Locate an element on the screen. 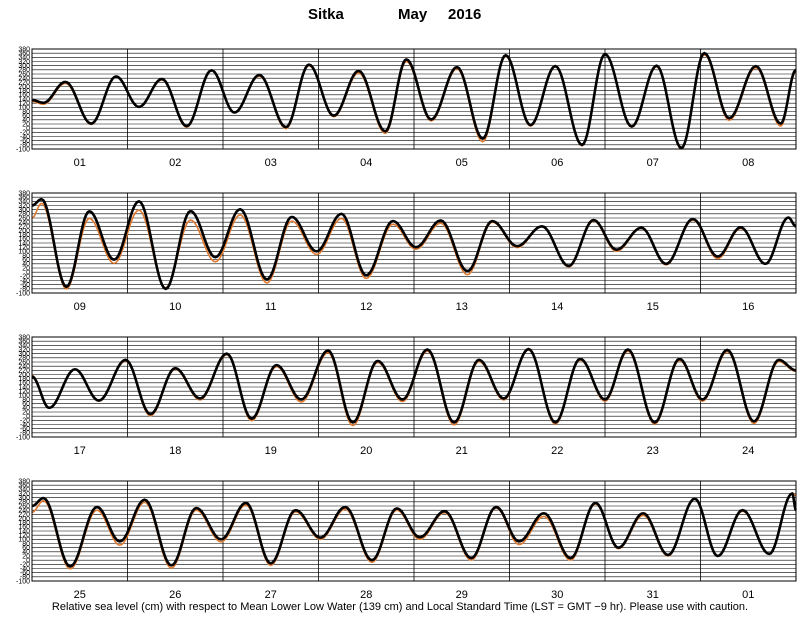 The width and height of the screenshot is (800, 618). x-tick-label: 21 is located at coordinates (462, 451).